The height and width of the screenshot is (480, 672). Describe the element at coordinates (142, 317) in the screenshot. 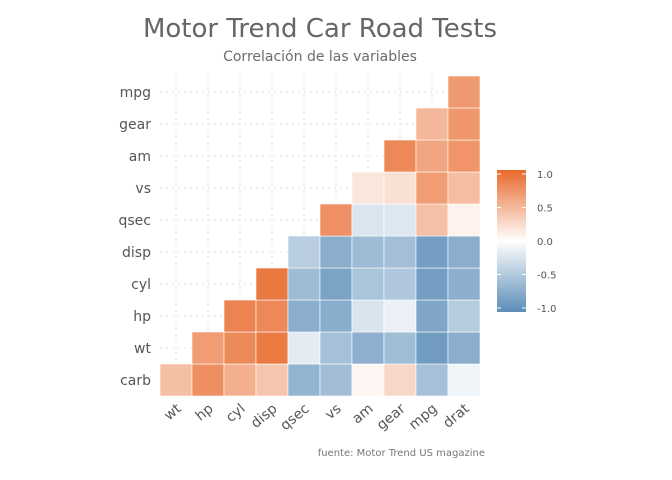

I see `y-tick-label-hp: hp` at that location.